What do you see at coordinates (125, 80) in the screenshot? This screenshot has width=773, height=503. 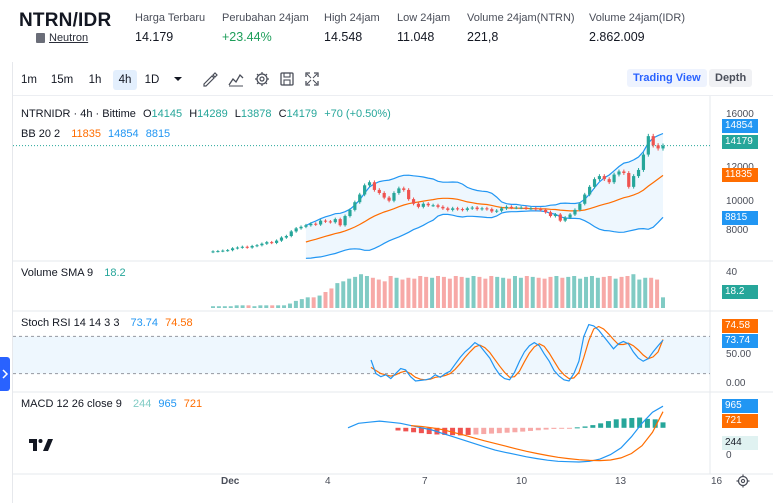 I see `timeframe-4h: 4h` at bounding box center [125, 80].